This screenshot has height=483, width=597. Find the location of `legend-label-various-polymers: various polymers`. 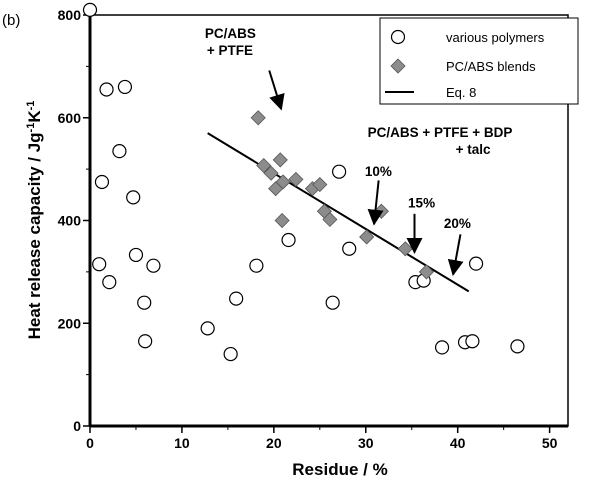

legend-label-various-polymers: various polymers is located at coordinates (495, 37).